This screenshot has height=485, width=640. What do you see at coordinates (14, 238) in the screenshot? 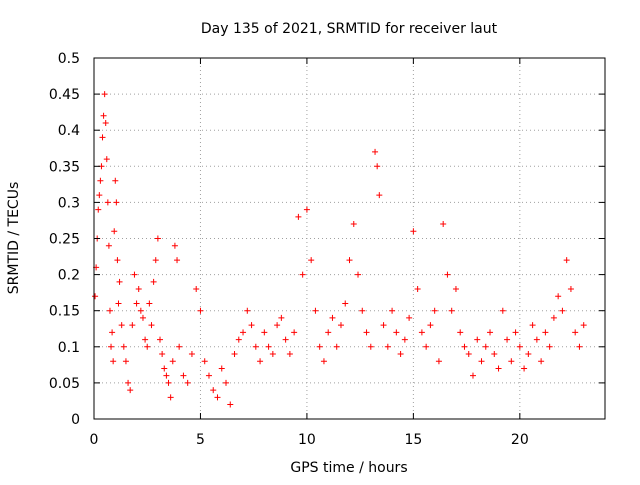
I see `y-axis-label: SRMTID / TECUs` at bounding box center [14, 238].